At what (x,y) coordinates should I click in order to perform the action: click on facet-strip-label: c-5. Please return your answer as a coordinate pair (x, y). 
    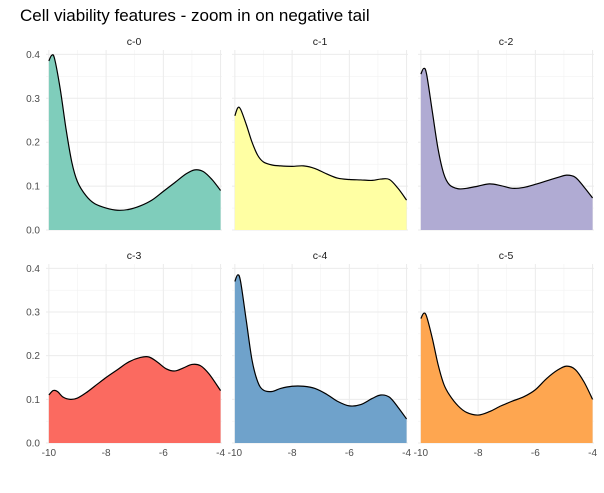
    Looking at the image, I should click on (506, 256).